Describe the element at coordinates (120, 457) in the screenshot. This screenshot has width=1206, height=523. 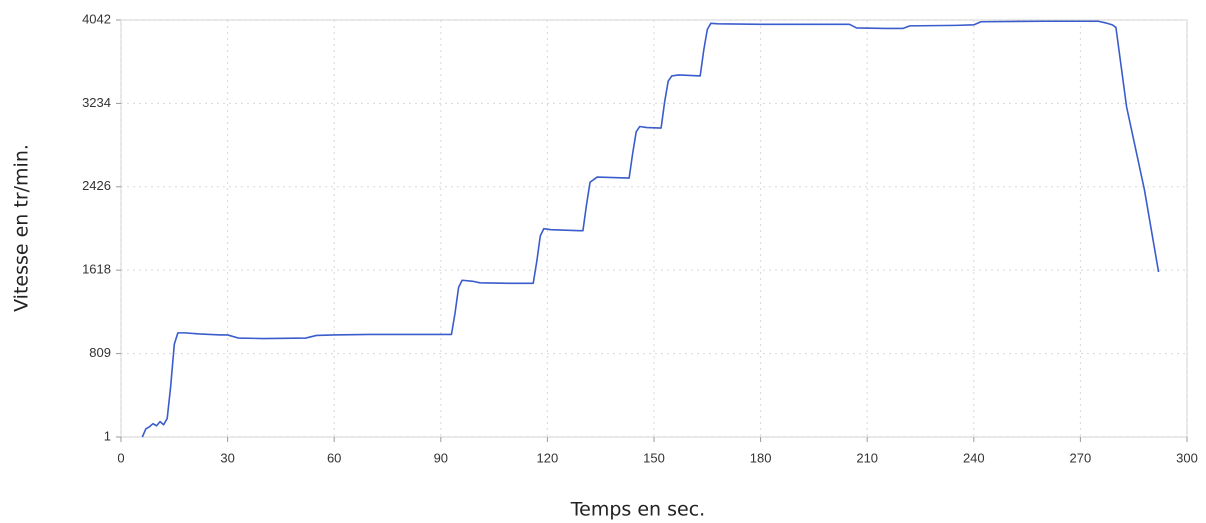
I see `x-tick-label: 0` at that location.